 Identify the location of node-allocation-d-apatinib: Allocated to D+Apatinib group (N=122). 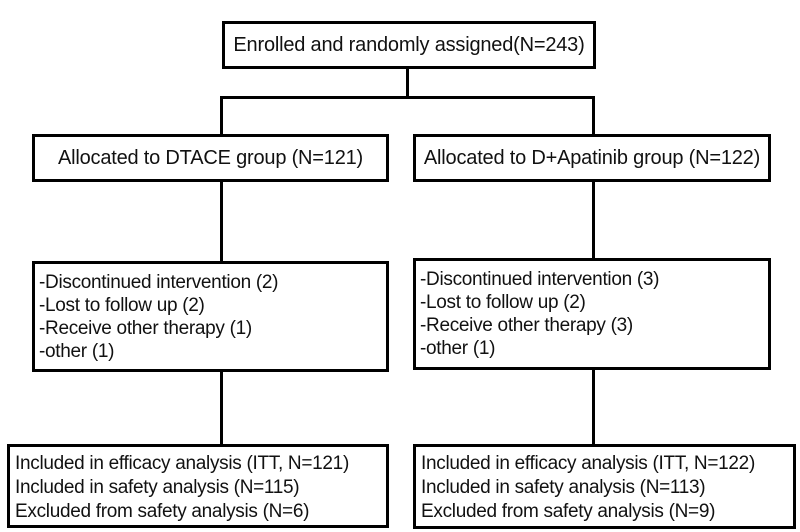
(592, 158).